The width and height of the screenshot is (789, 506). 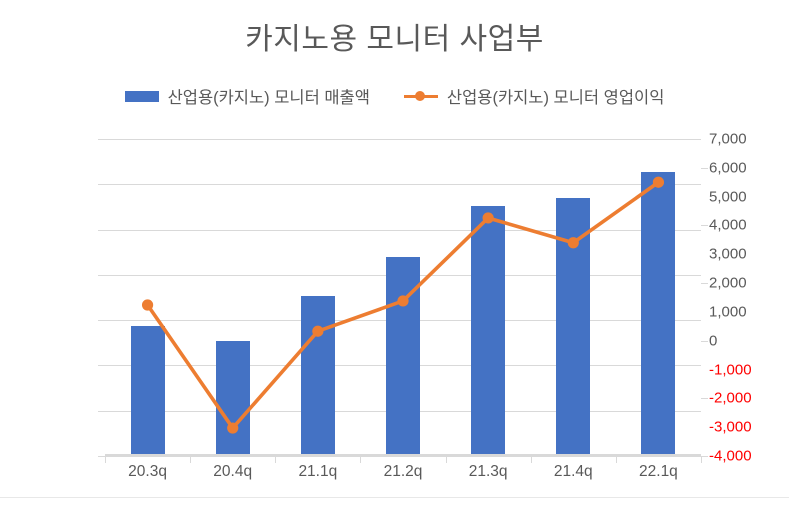 I want to click on y-axis-right-label: 2,000, so click(x=728, y=283).